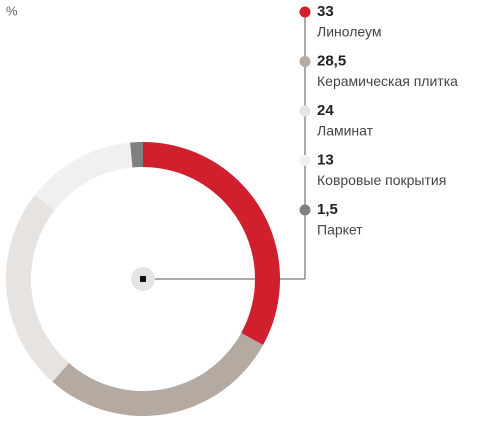  Describe the element at coordinates (327, 209) in the screenshot. I see `value-label: 1,5` at that location.